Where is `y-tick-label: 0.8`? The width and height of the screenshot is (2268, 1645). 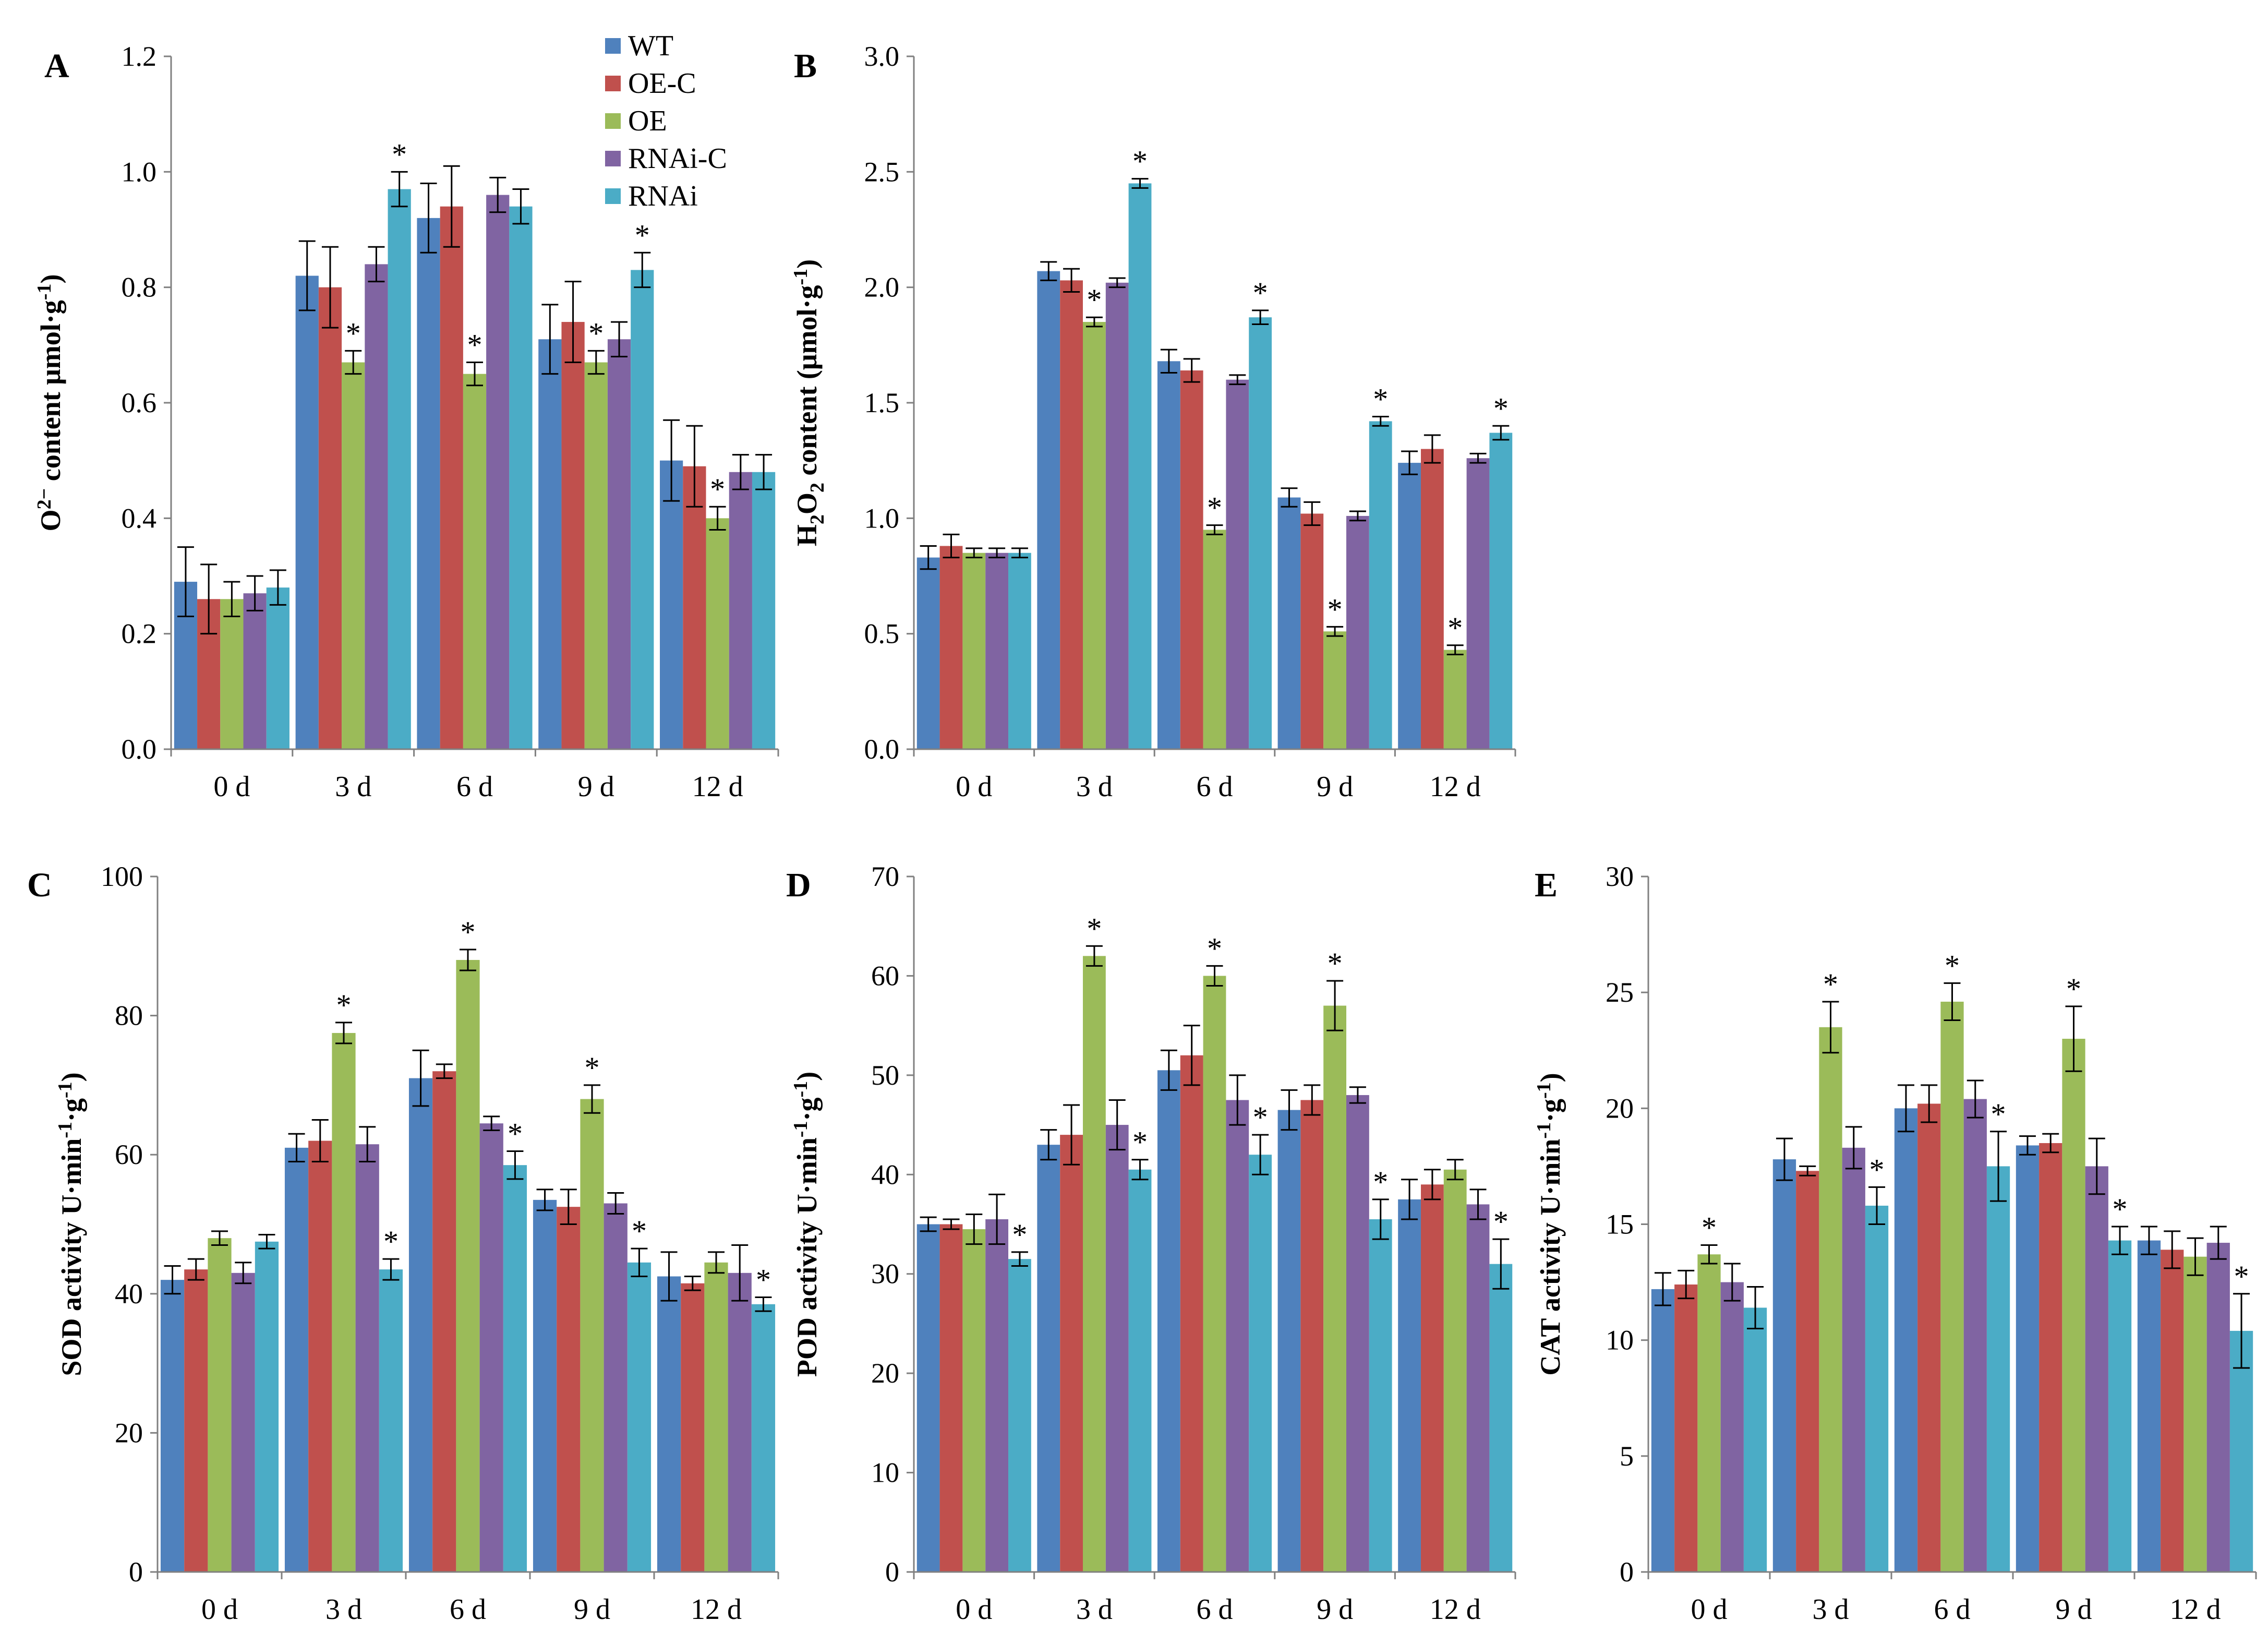
y-tick-label: 0.8 is located at coordinates (139, 287).